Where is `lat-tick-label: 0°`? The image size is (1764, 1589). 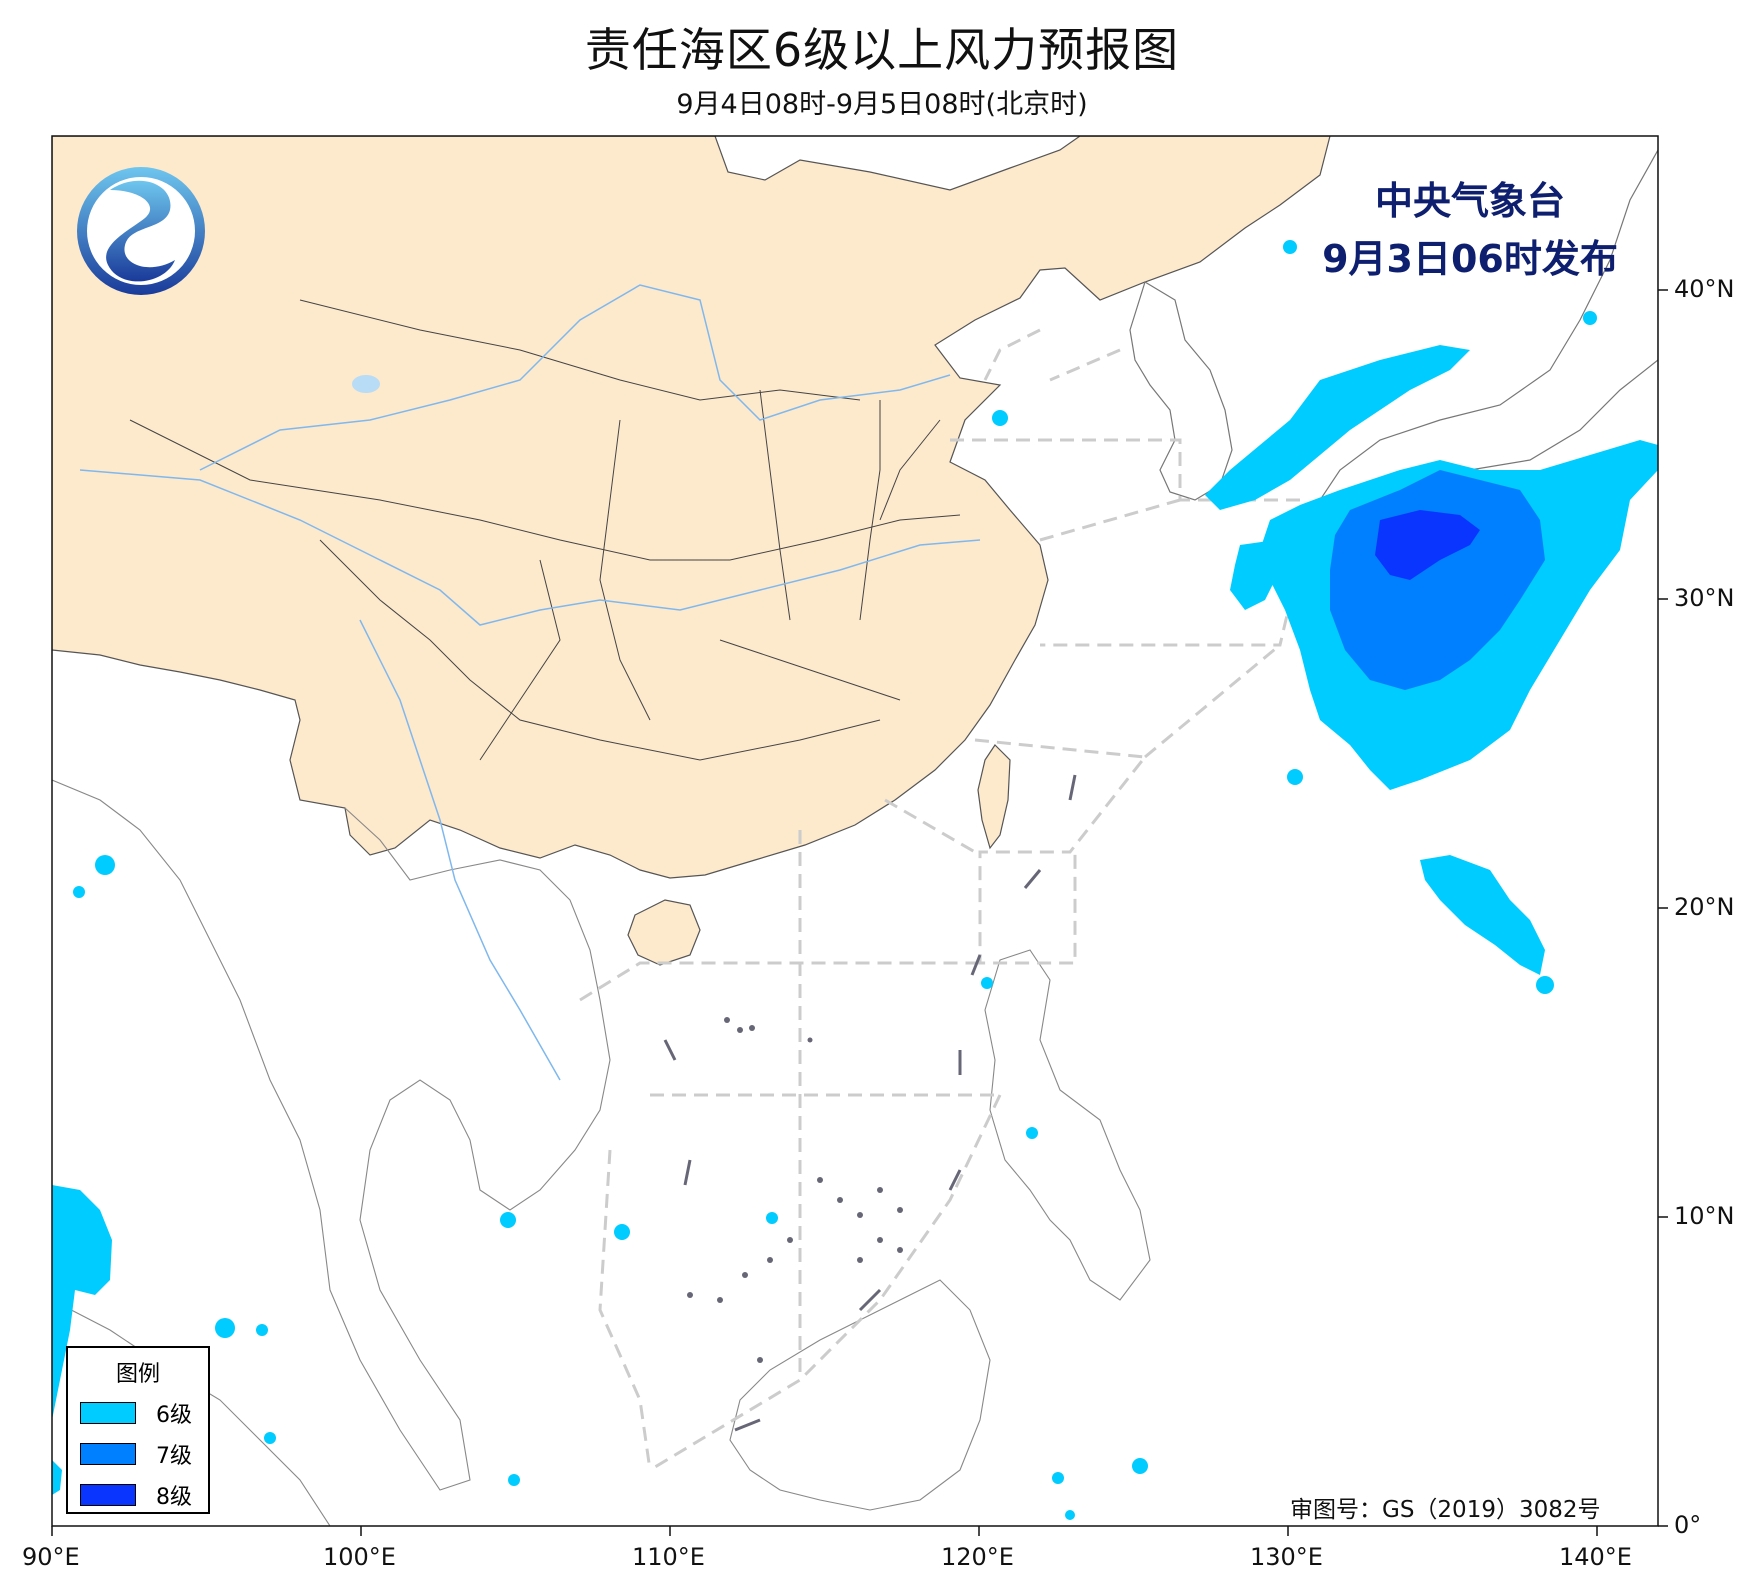
lat-tick-label: 0° is located at coordinates (1688, 1525).